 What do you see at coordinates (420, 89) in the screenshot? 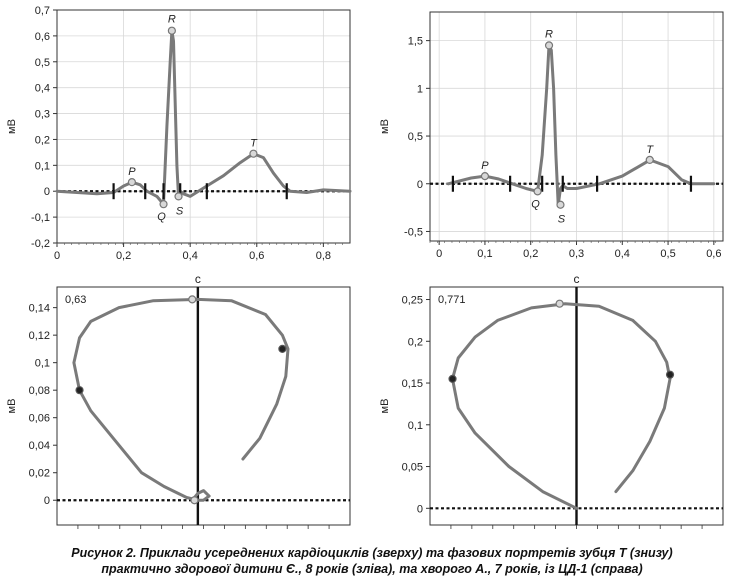
I see `y-tick-label: 1` at bounding box center [420, 89].